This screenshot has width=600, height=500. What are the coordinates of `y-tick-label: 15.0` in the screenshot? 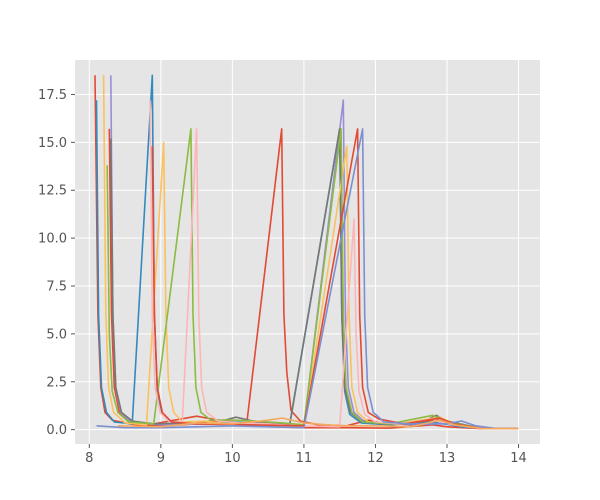 It's located at (52, 143).